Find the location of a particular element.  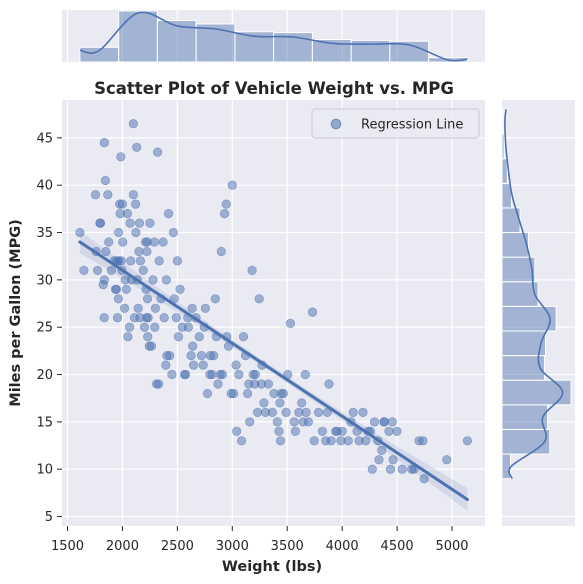

y-tick-label: 10 is located at coordinates (44, 470).